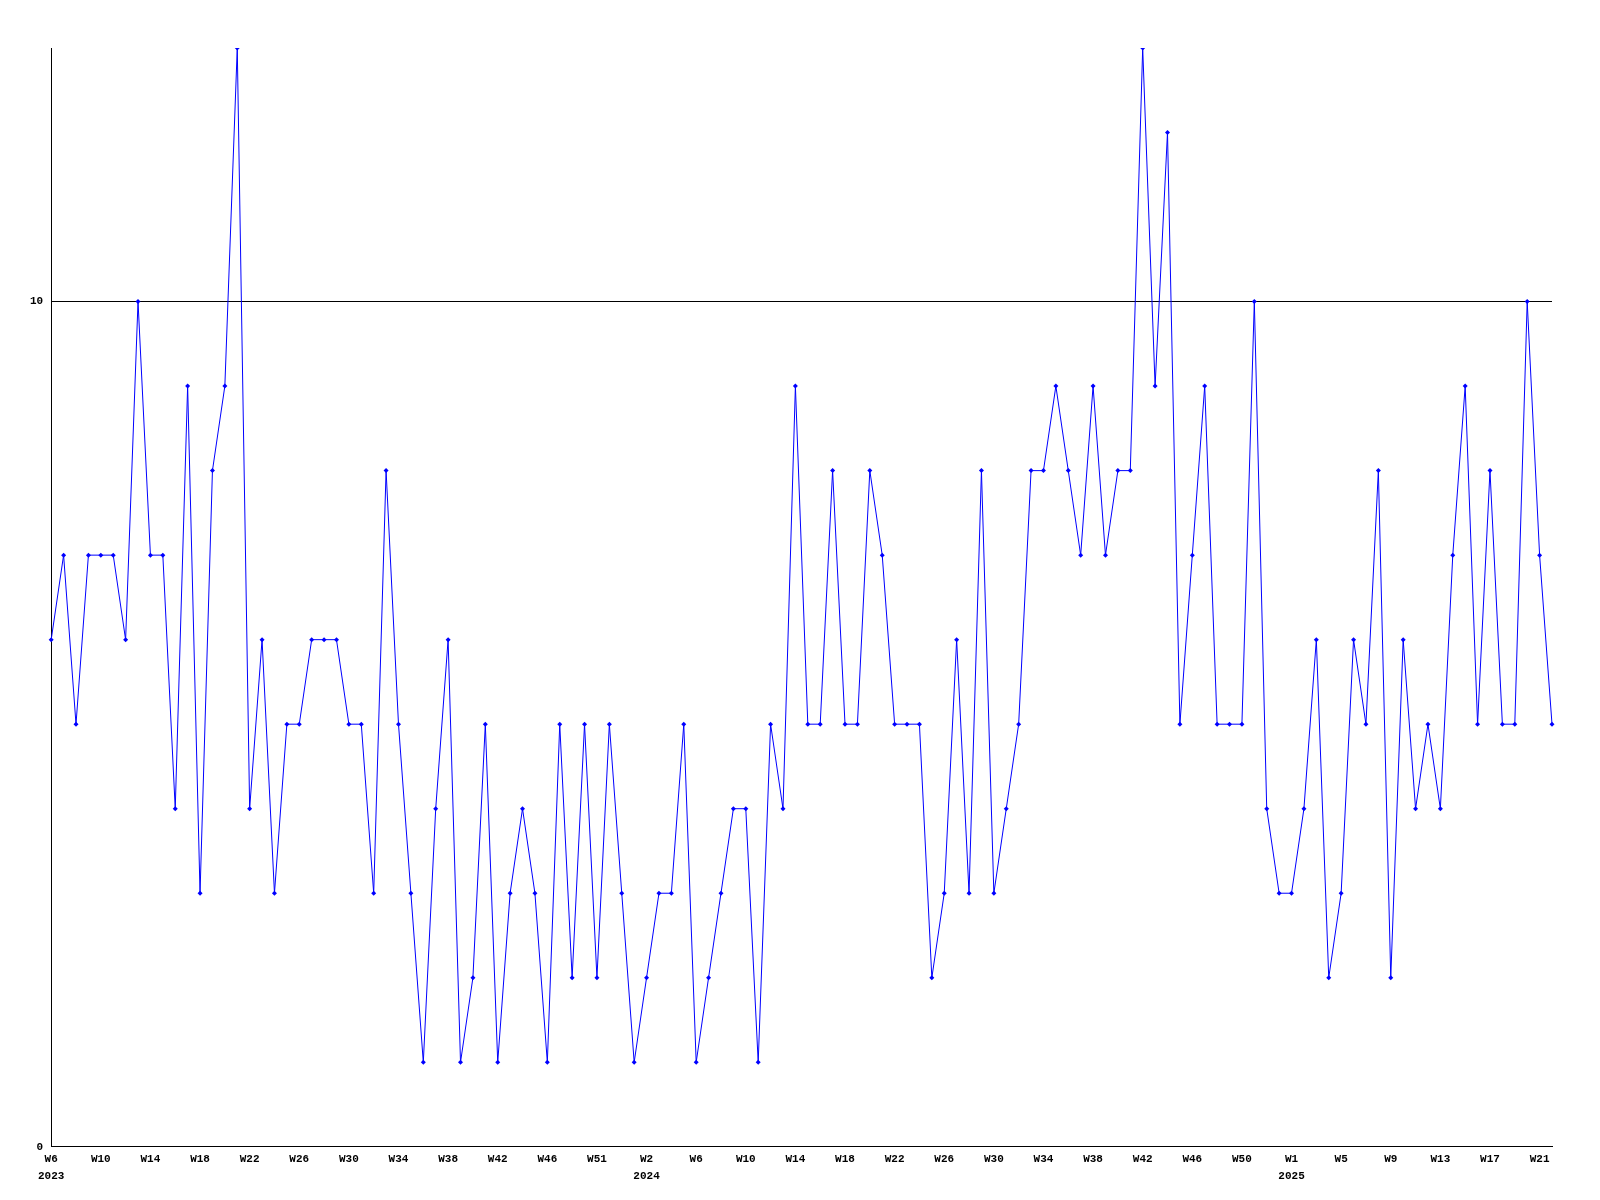 The width and height of the screenshot is (1600, 1200). What do you see at coordinates (1490, 1159) in the screenshot?
I see `x-tick-label: W17` at bounding box center [1490, 1159].